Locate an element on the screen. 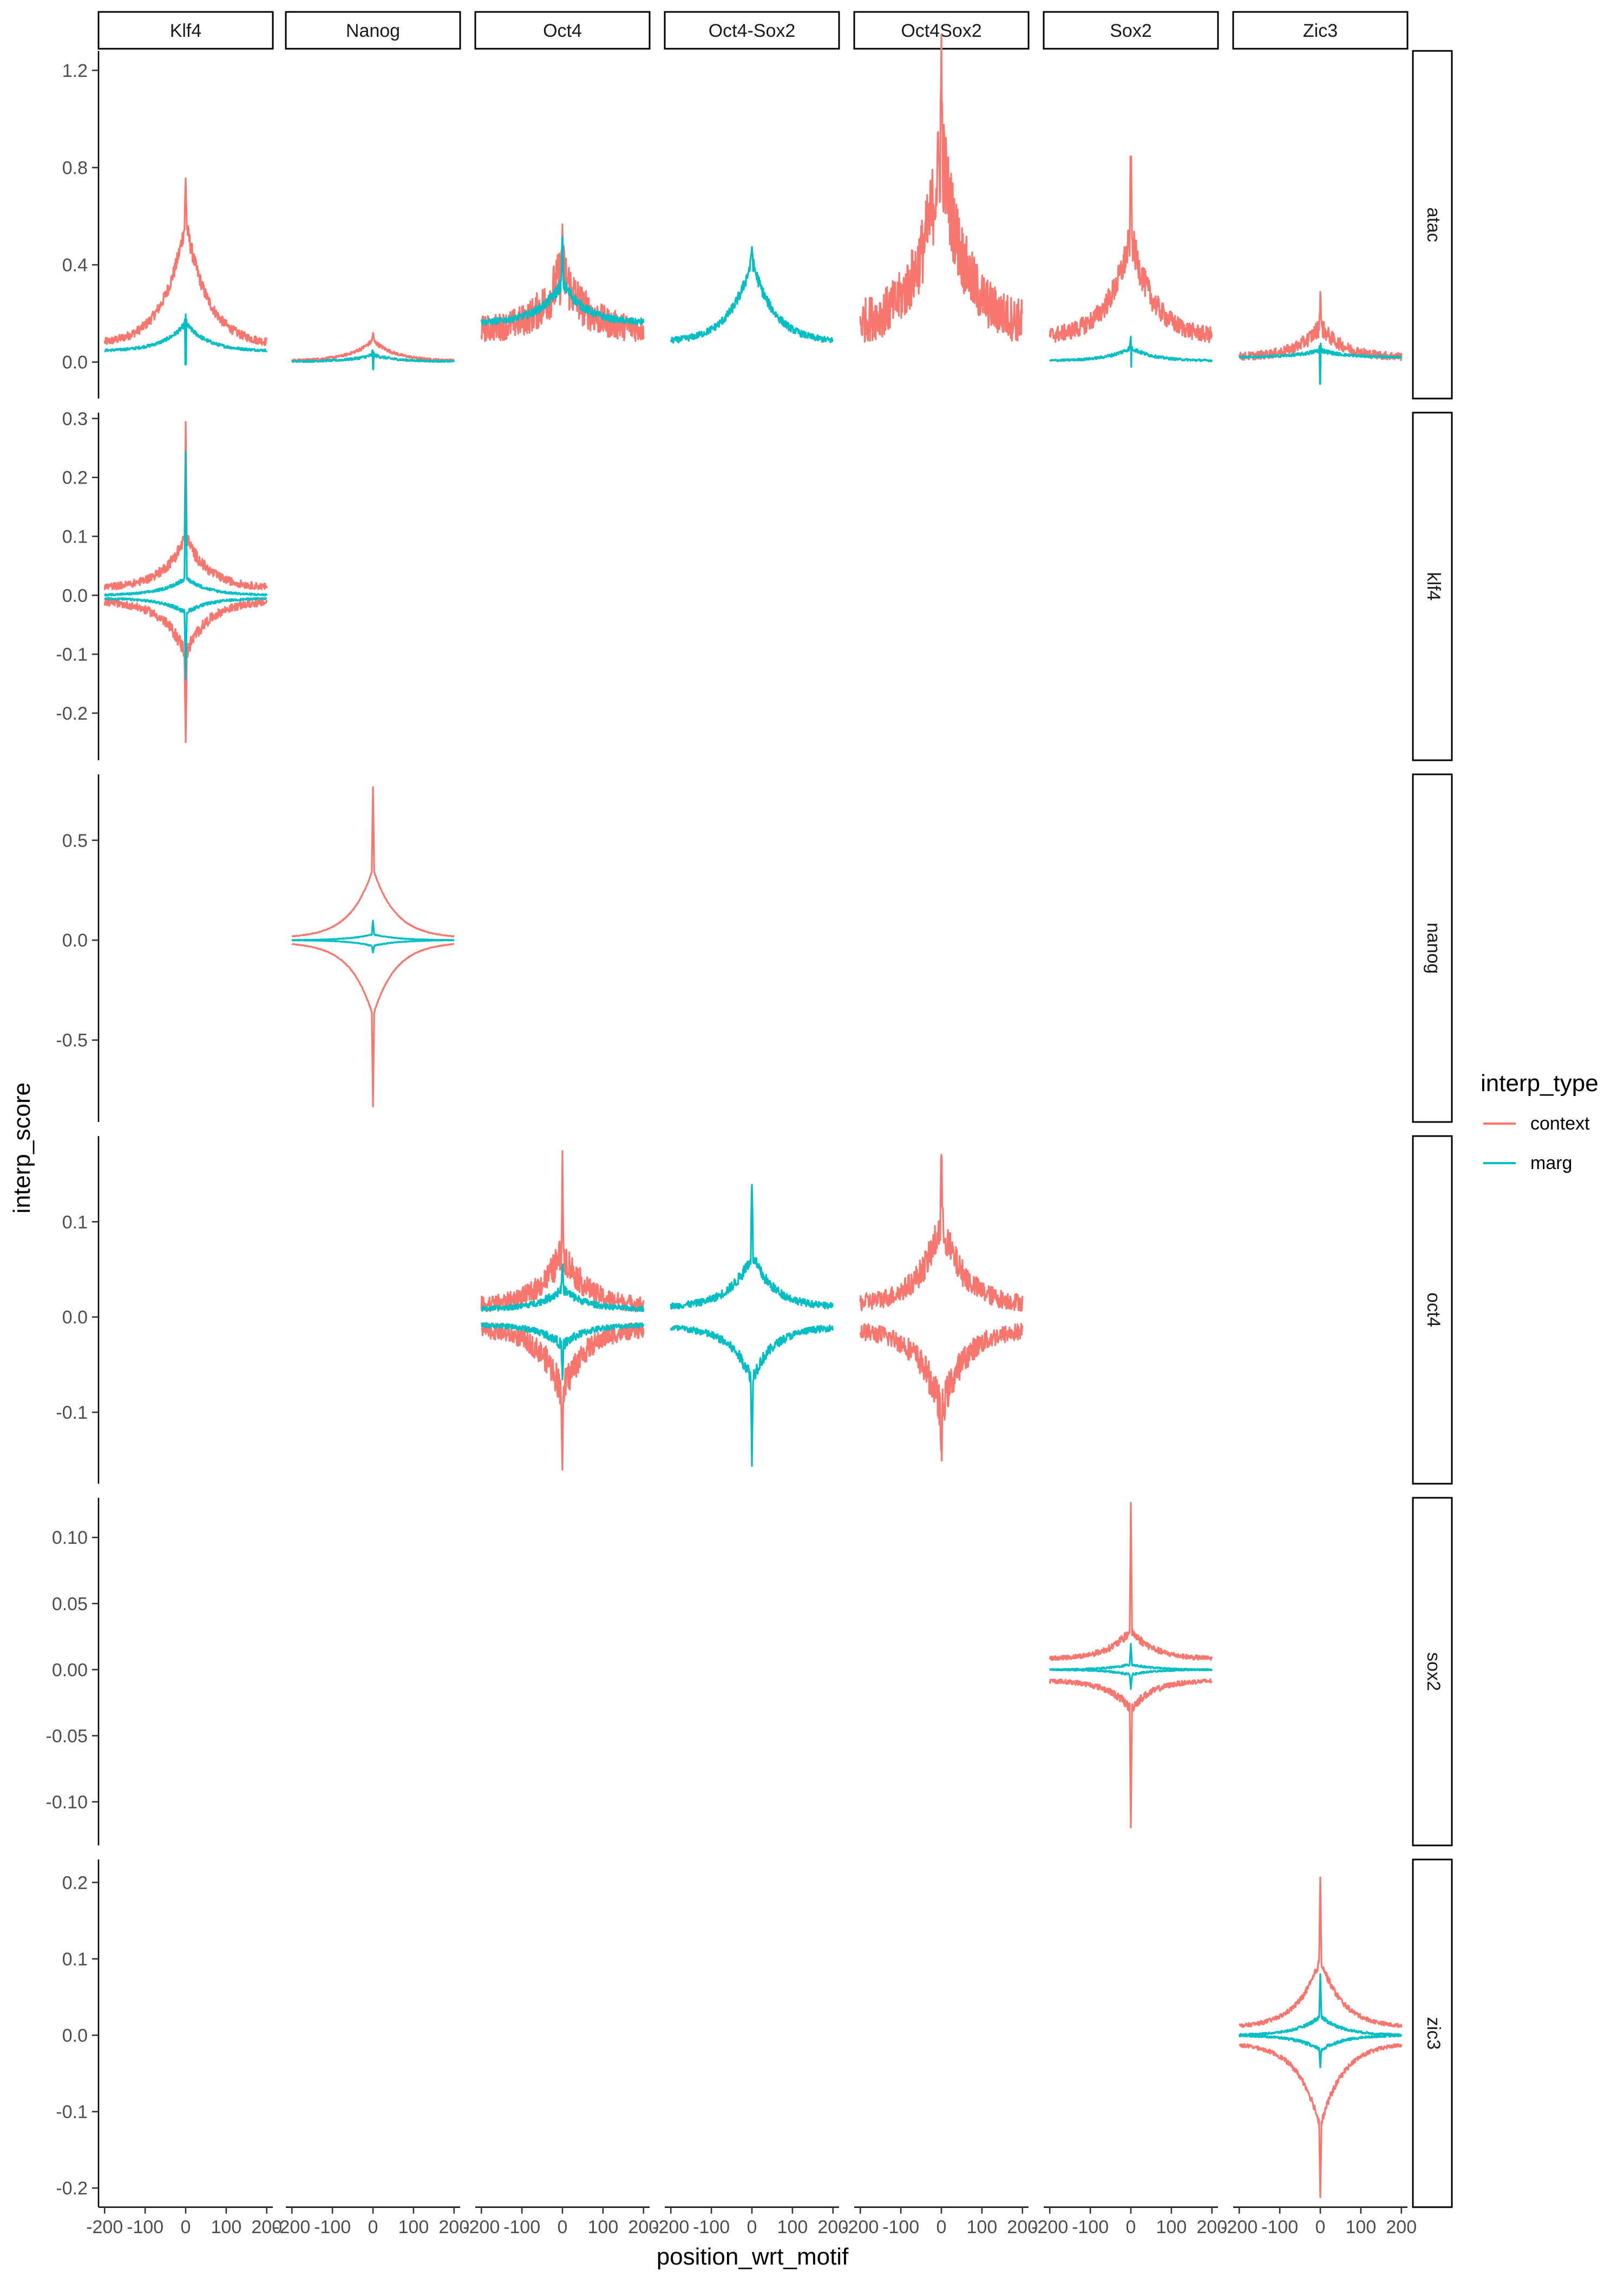 The width and height of the screenshot is (1624, 2277). column-strip-label: Klf4 is located at coordinates (186, 31).